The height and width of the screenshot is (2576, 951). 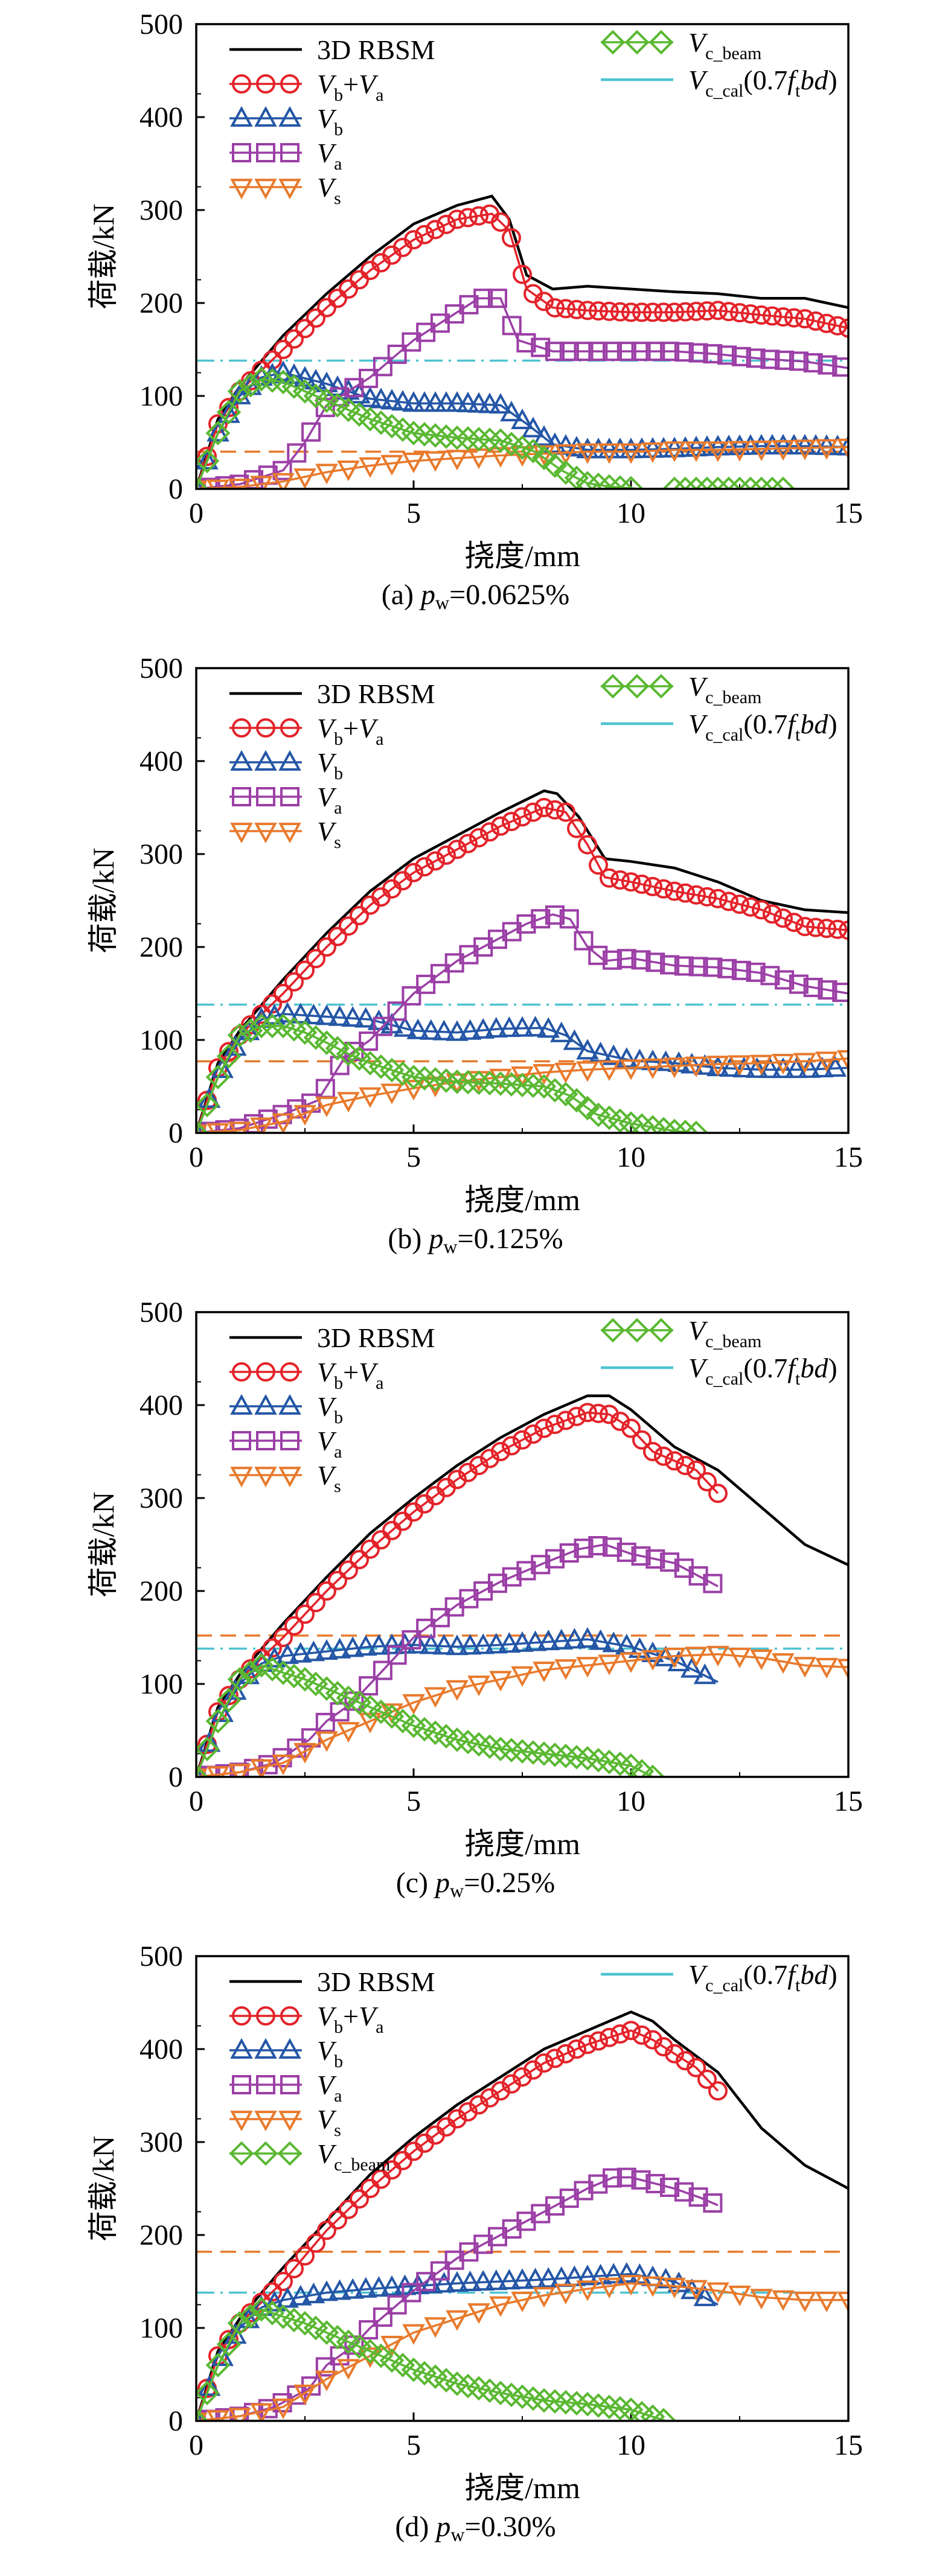 What do you see at coordinates (265, 796) in the screenshot?
I see `legend-marker-va` at bounding box center [265, 796].